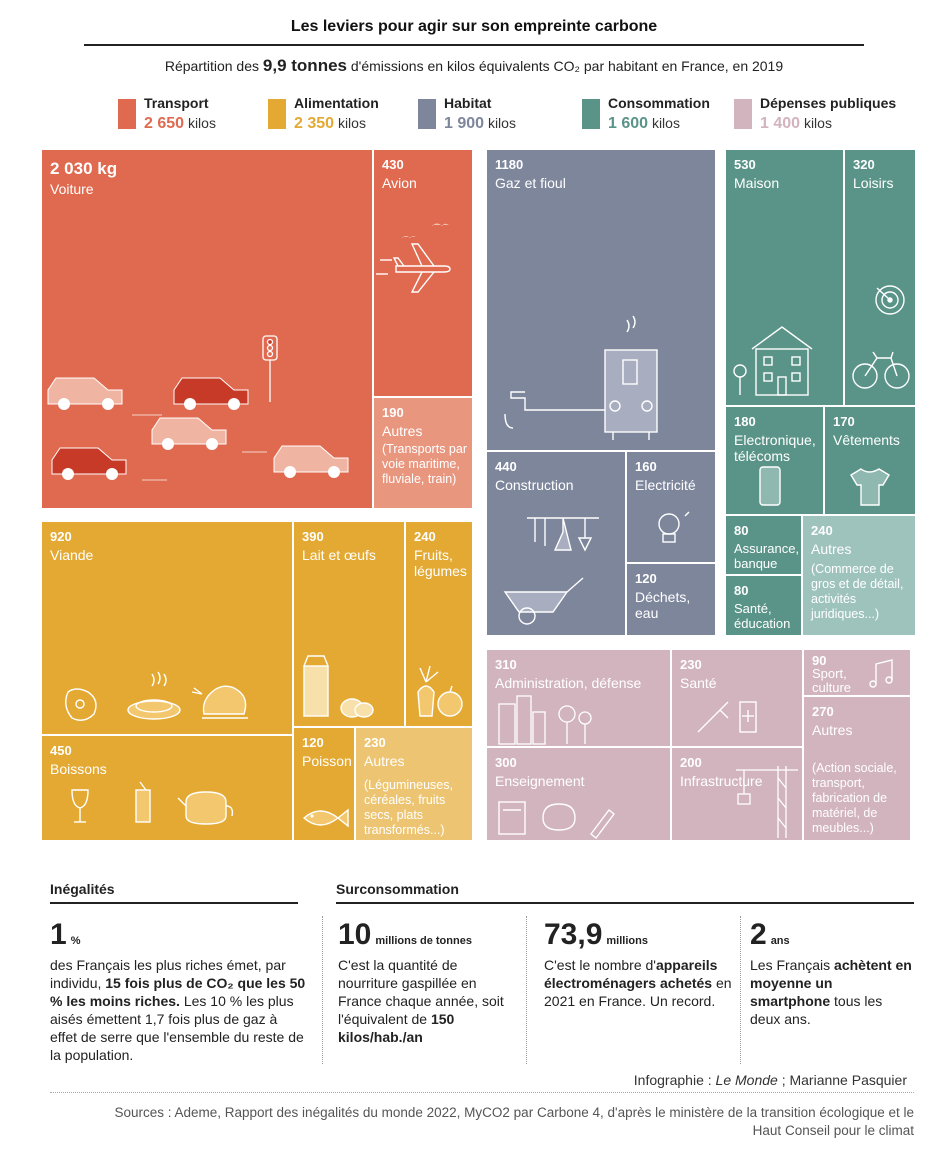  What do you see at coordinates (545, 720) in the screenshot?
I see `city-buildings-icon` at bounding box center [545, 720].